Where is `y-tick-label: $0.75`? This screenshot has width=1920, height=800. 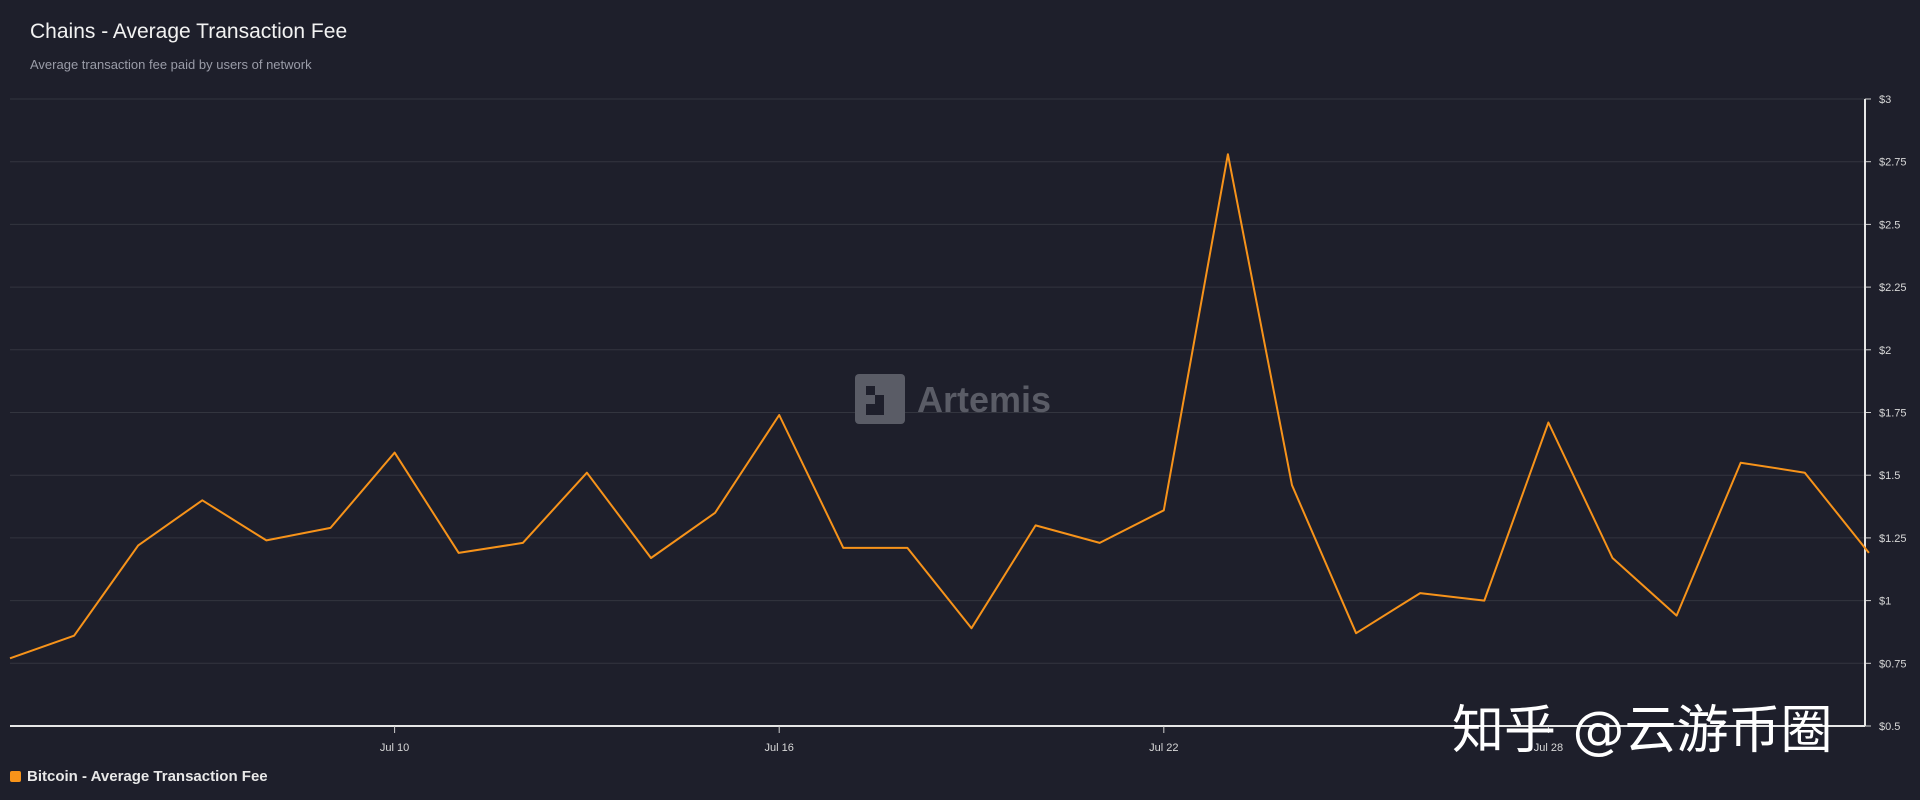
y-tick-label: $0.75 is located at coordinates (1893, 664).